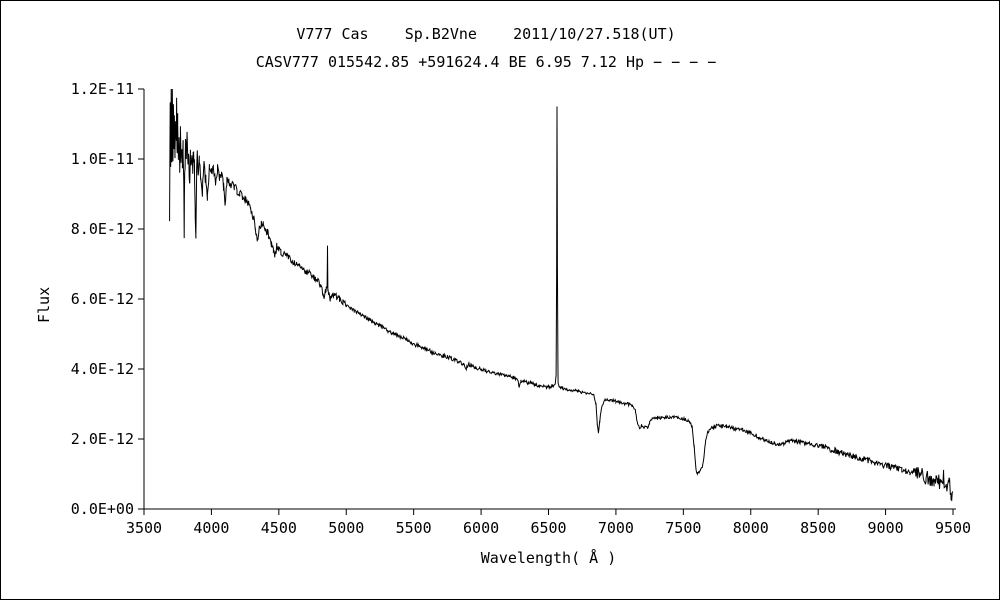  What do you see at coordinates (481, 528) in the screenshot?
I see `x-tick-label: 6000` at bounding box center [481, 528].